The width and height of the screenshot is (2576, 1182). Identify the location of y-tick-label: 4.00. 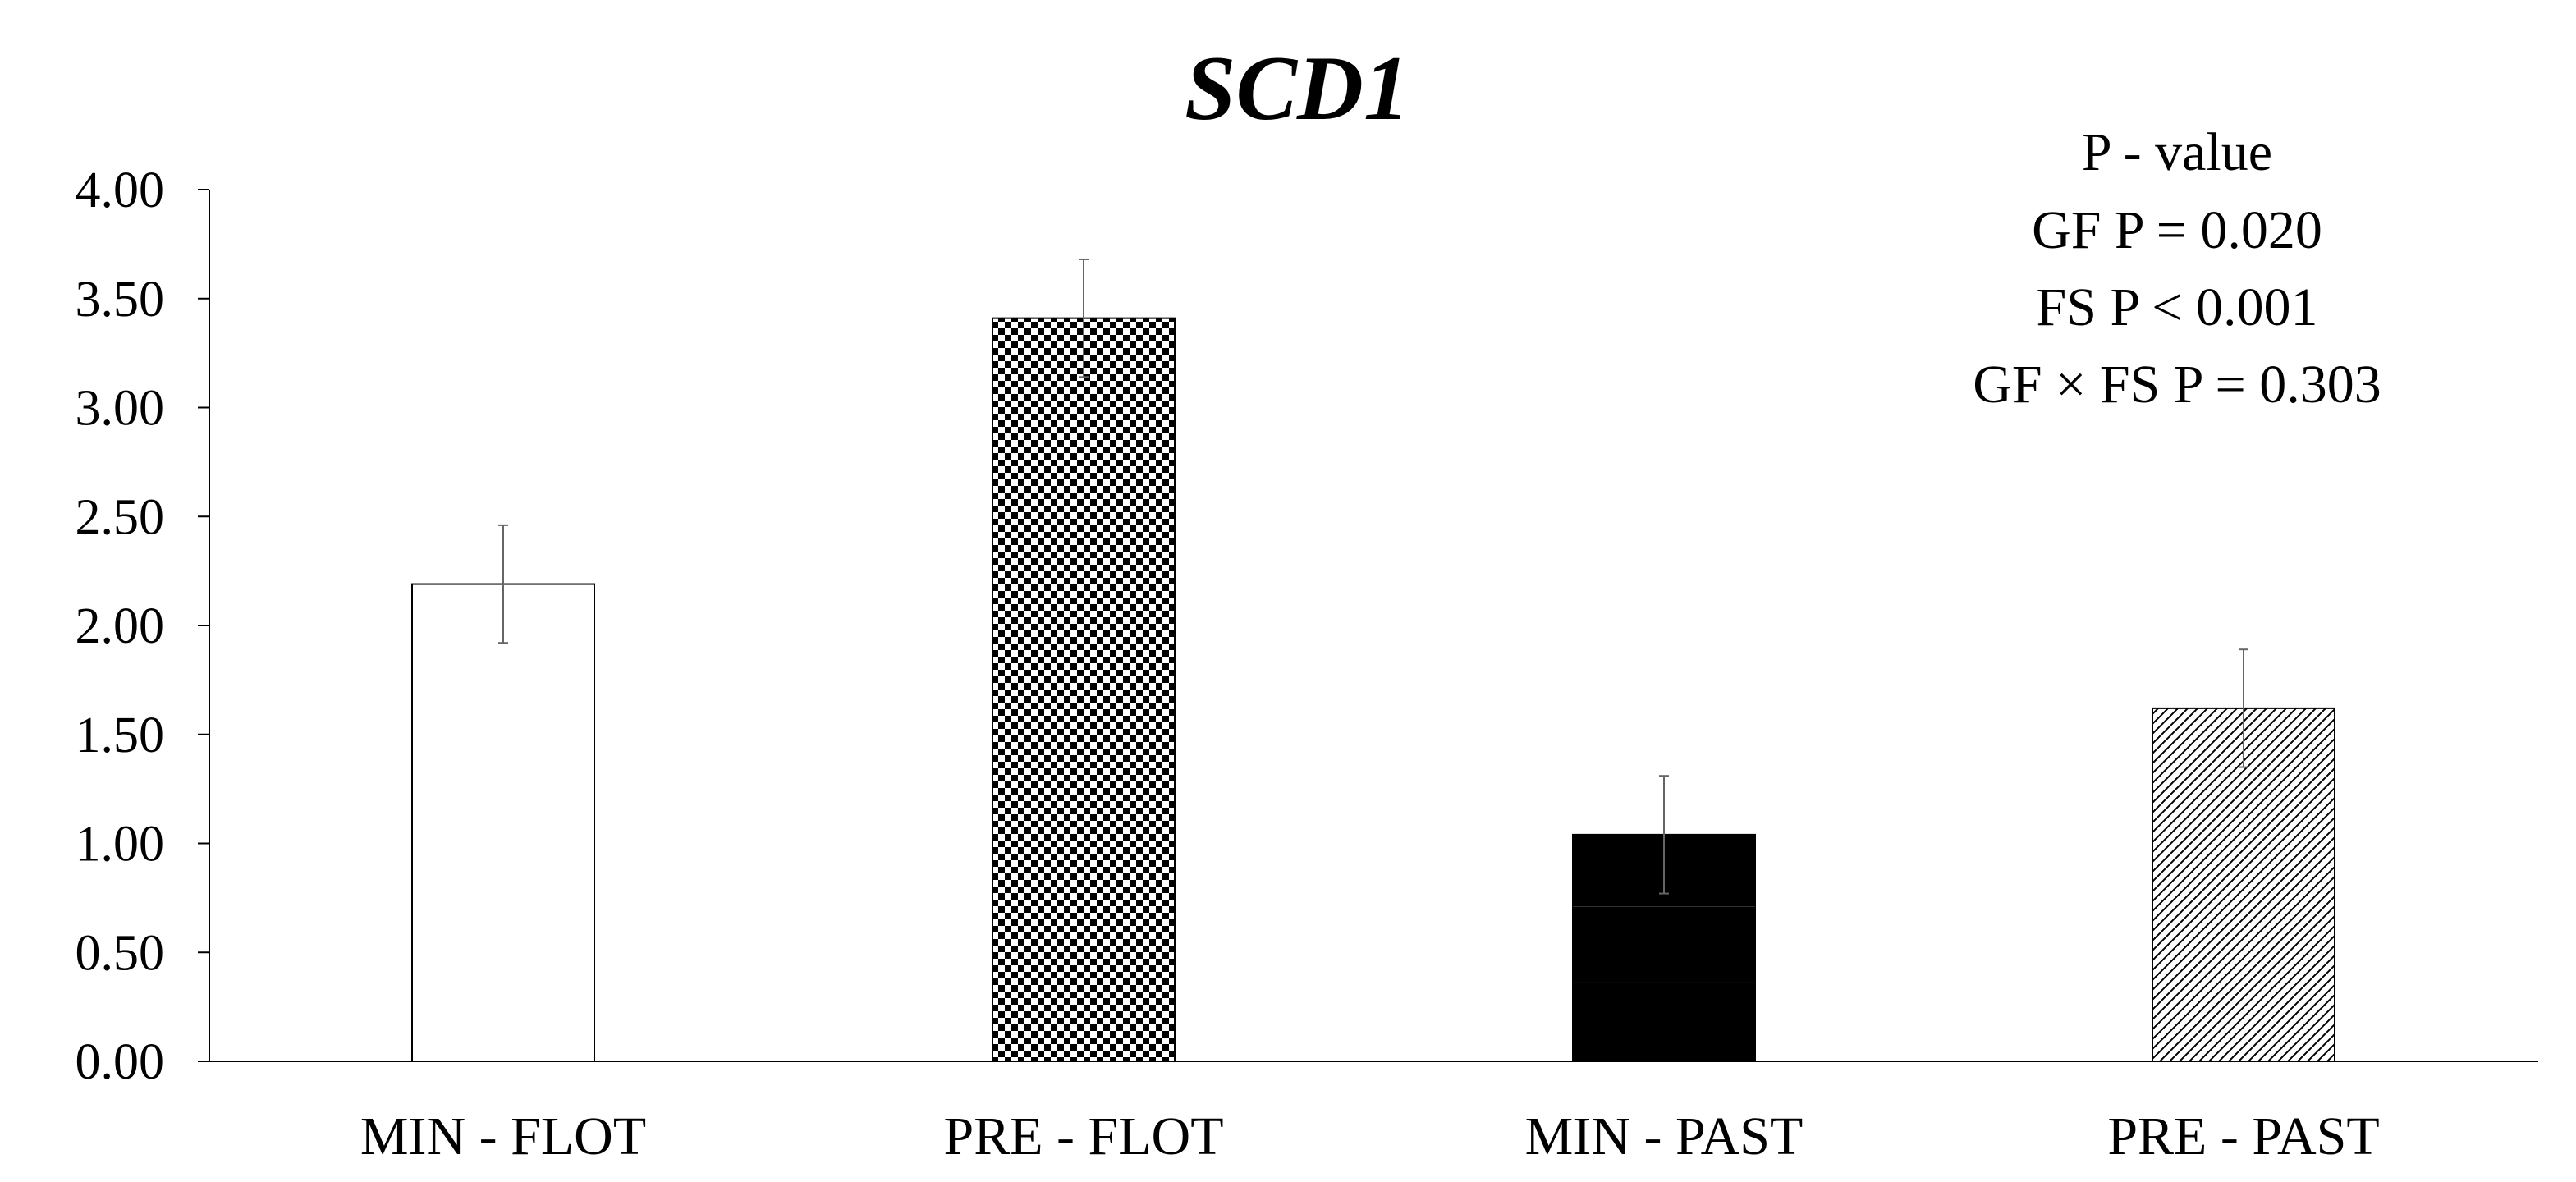
(121, 191).